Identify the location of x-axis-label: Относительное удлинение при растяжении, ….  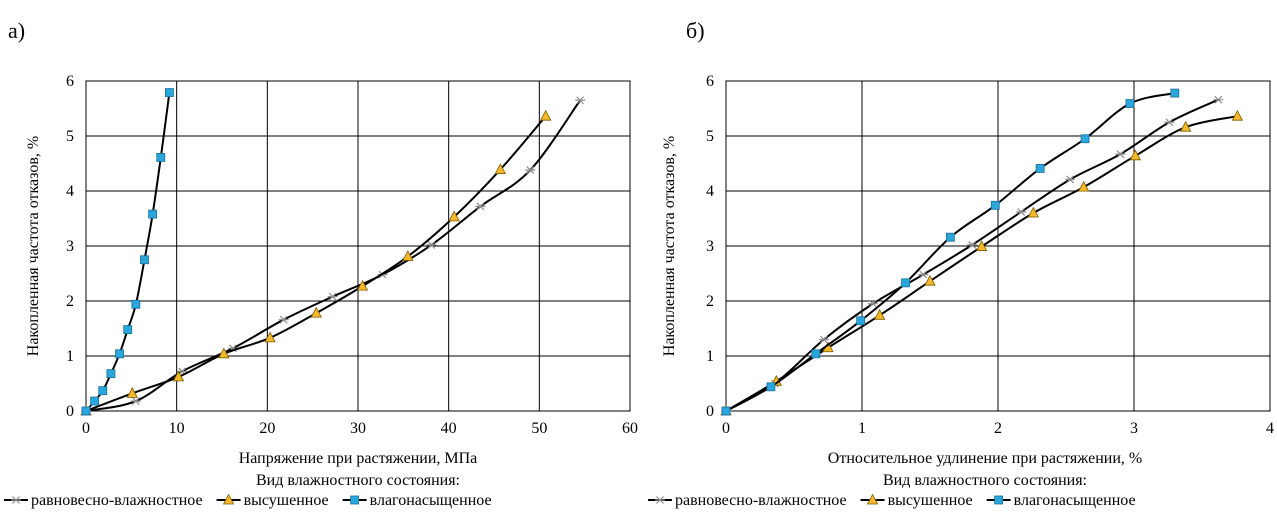
(985, 458).